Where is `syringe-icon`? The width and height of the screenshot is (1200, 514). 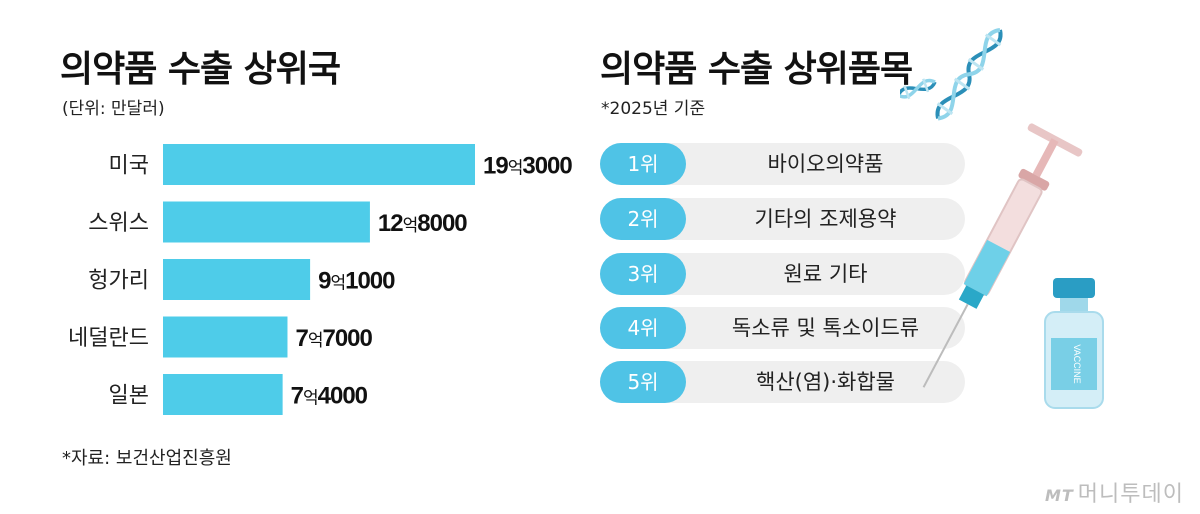 syringe-icon is located at coordinates (1002, 255).